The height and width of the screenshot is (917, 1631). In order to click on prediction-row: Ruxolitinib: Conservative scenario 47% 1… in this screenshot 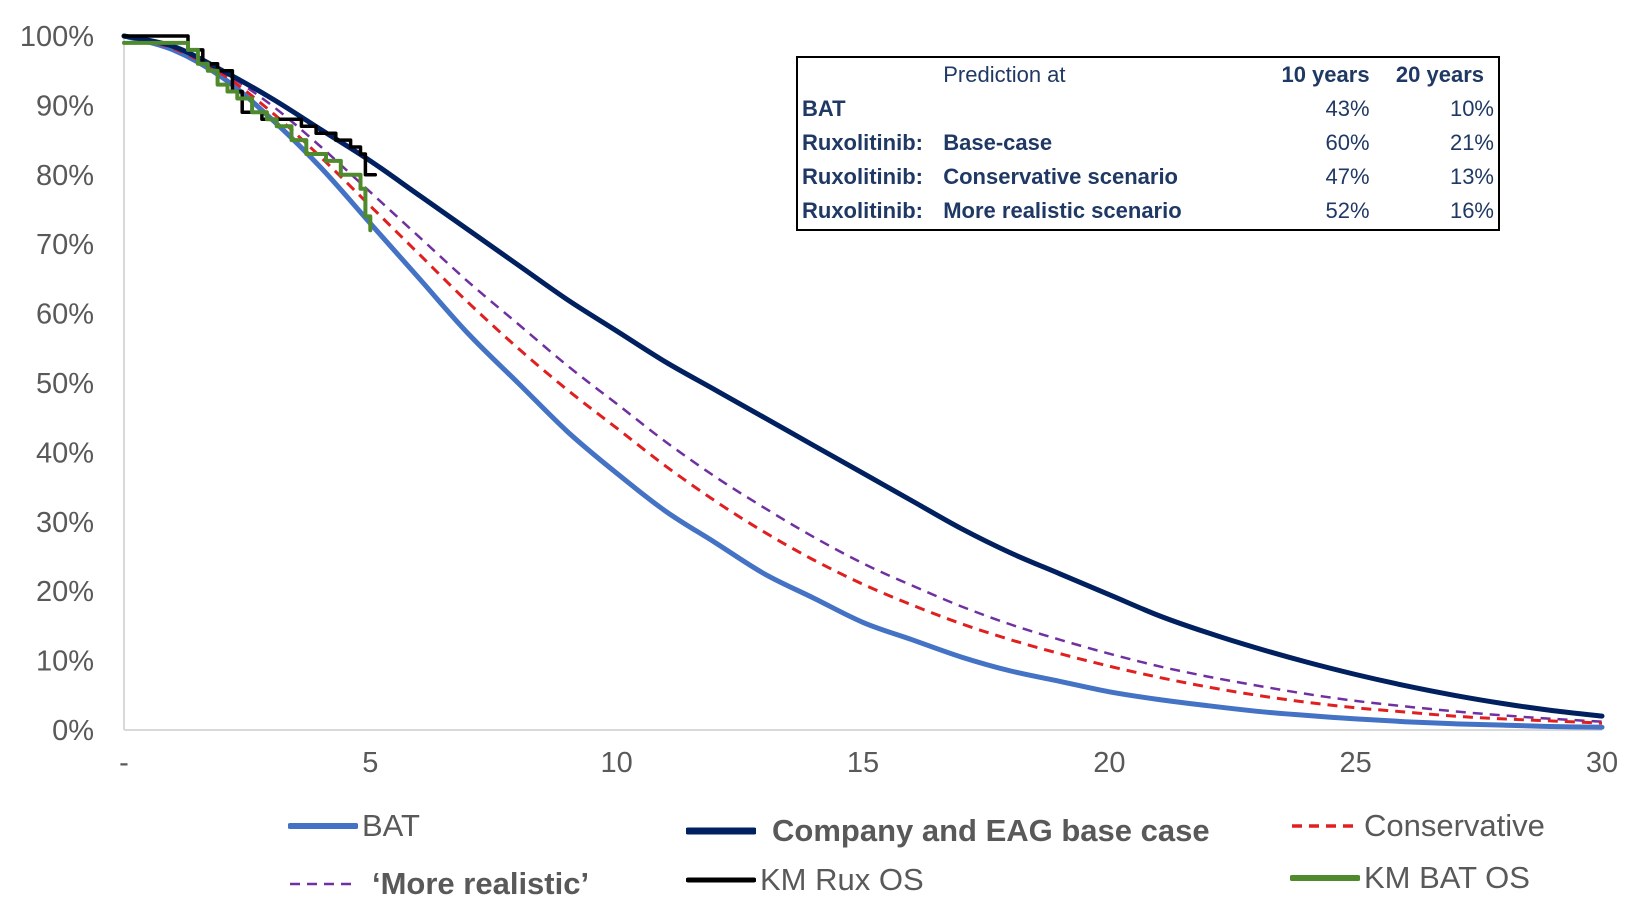, I will do `click(1148, 177)`.